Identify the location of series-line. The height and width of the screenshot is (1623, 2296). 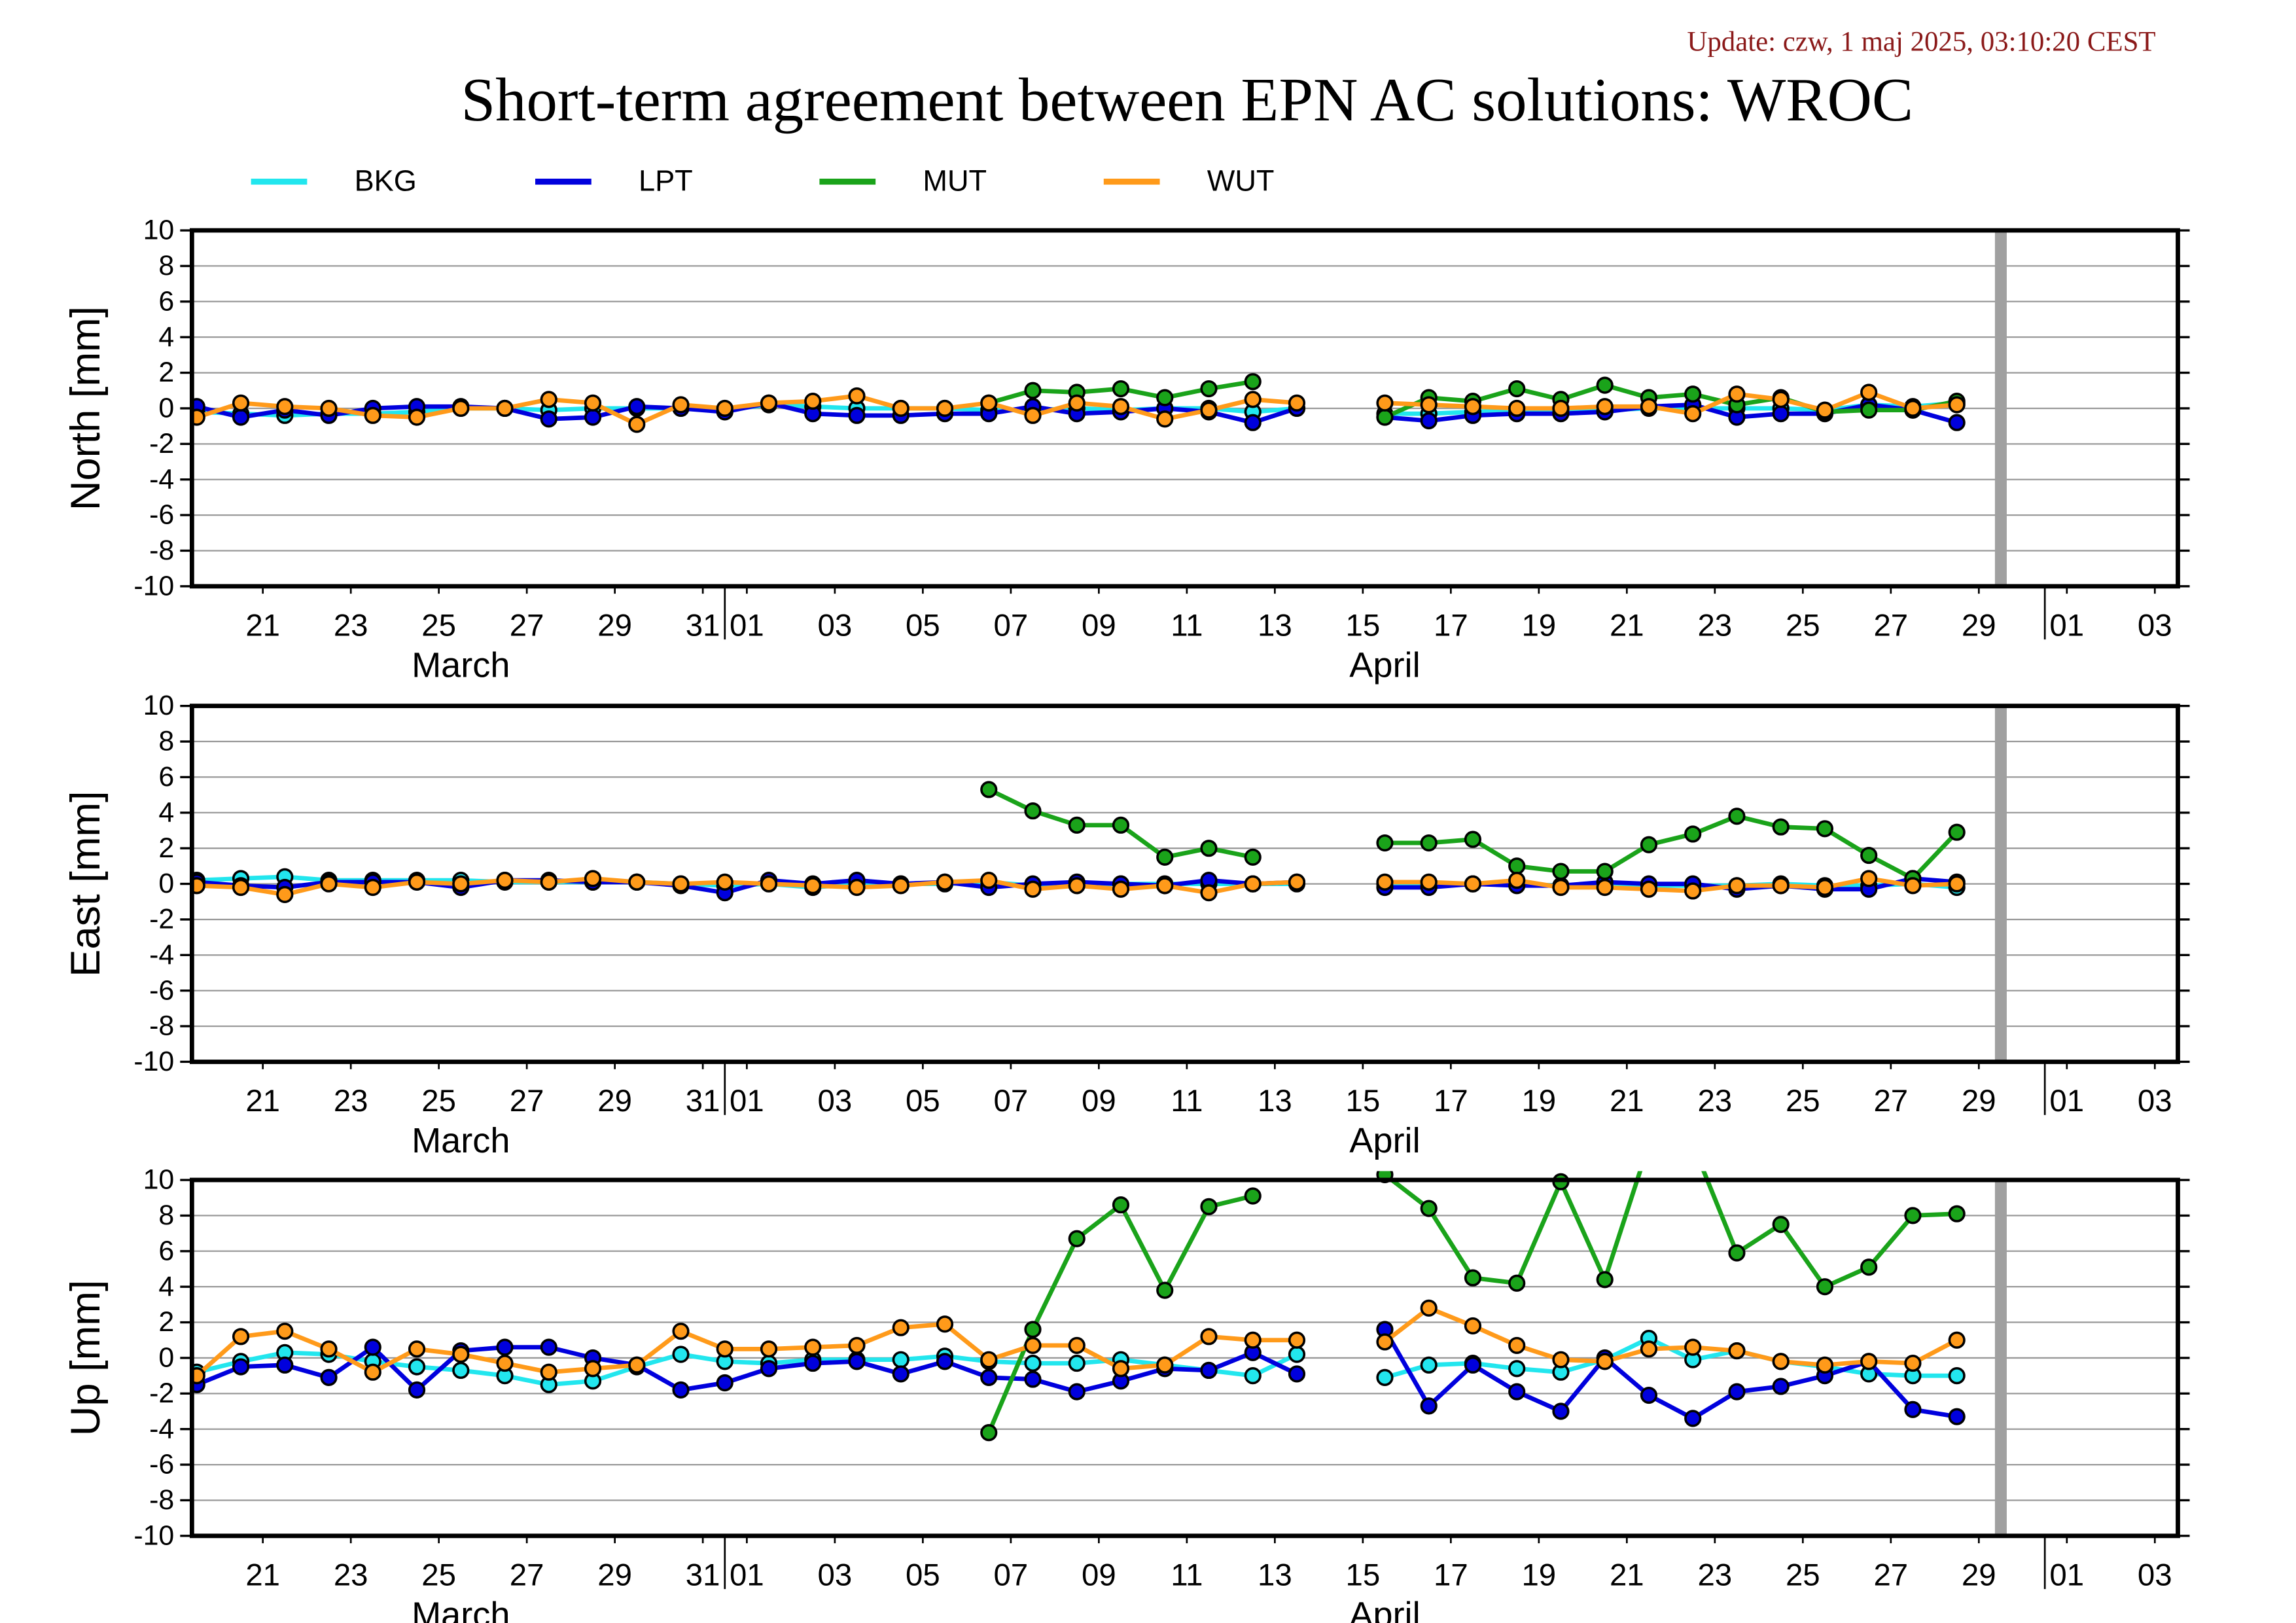
(1120, 1314).